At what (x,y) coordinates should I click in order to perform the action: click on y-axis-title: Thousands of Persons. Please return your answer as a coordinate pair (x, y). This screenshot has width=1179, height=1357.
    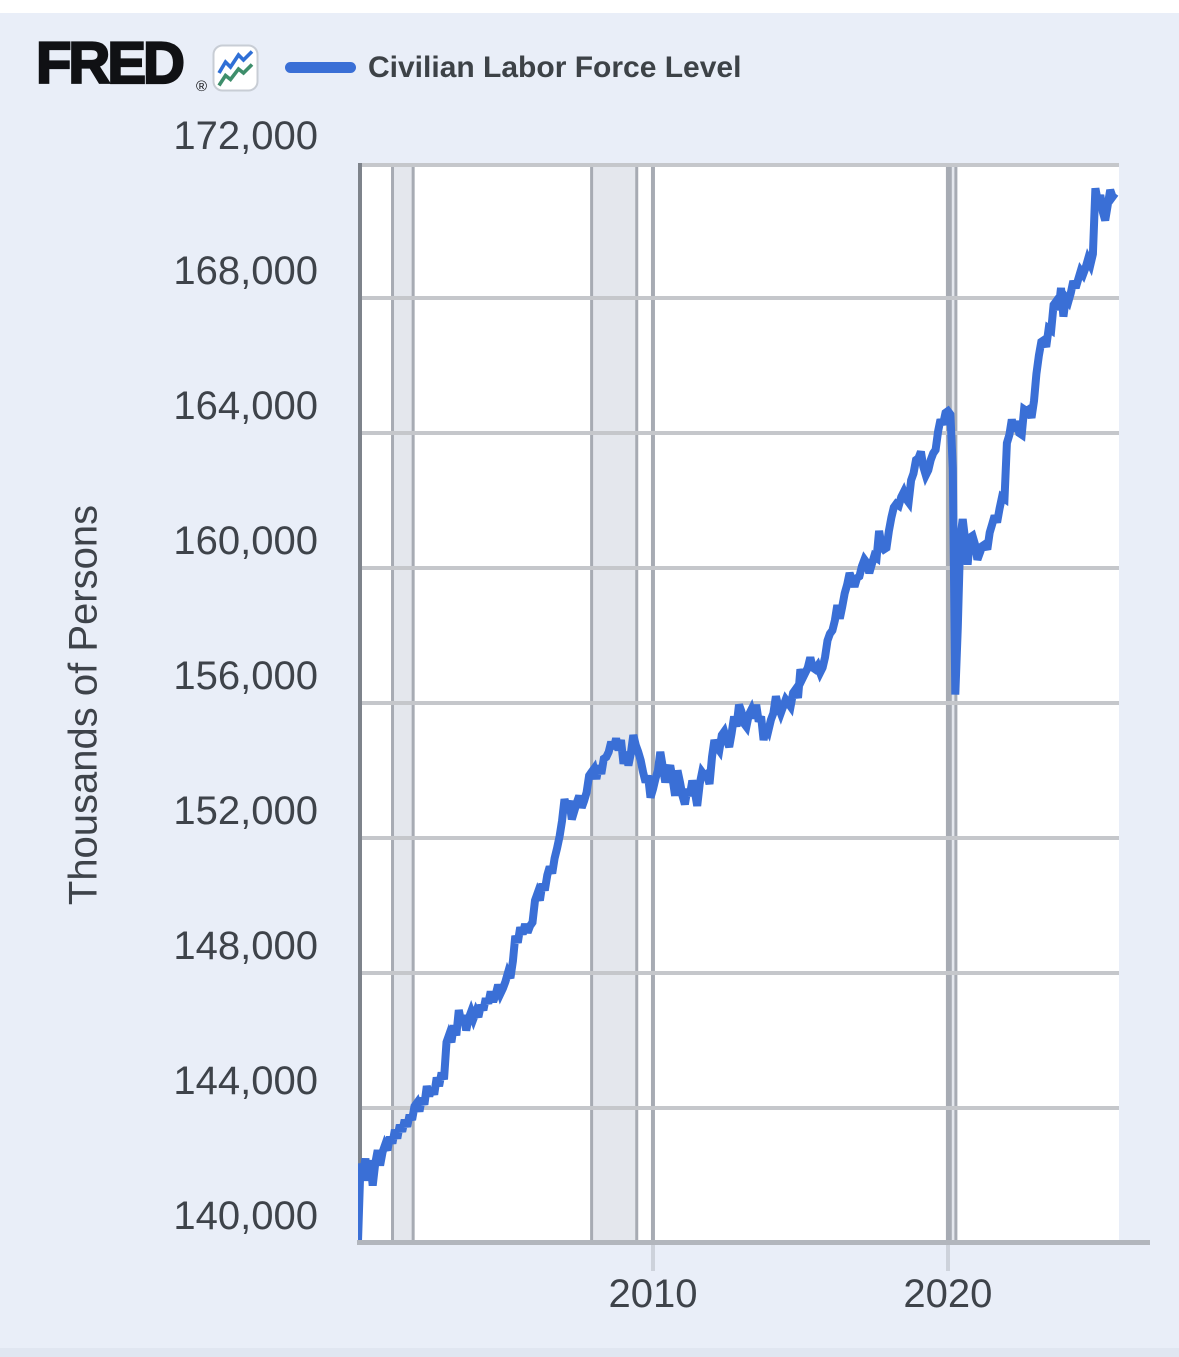
    Looking at the image, I should click on (83, 705).